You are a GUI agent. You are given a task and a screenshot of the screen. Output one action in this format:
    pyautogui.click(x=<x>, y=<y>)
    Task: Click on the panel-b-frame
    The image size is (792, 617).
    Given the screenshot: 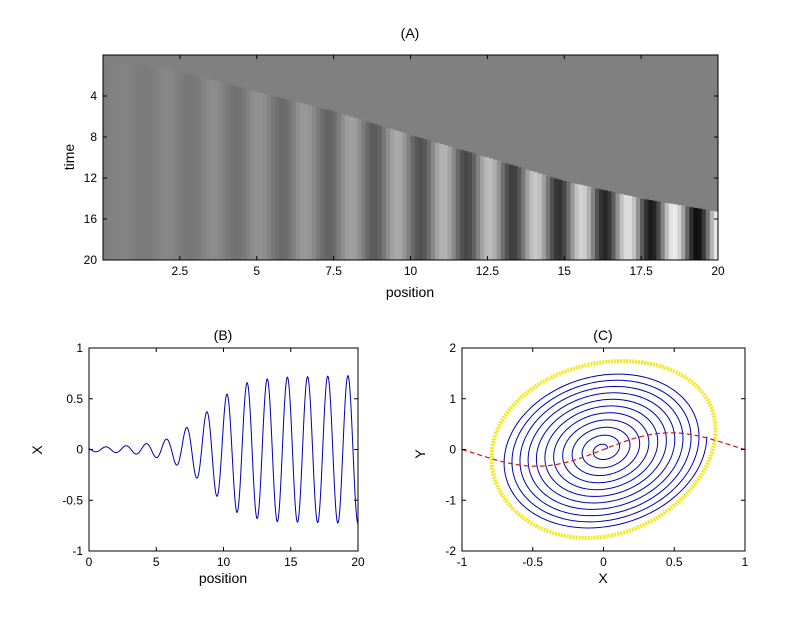 What is the action you would take?
    pyautogui.click(x=223, y=449)
    